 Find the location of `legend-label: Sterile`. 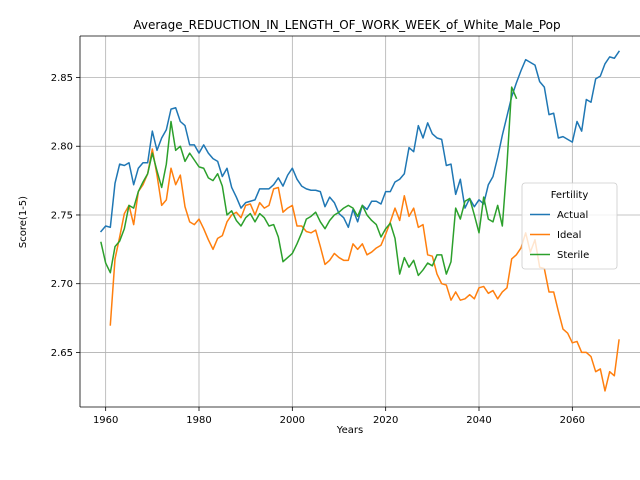

legend-label: Sterile is located at coordinates (573, 255).